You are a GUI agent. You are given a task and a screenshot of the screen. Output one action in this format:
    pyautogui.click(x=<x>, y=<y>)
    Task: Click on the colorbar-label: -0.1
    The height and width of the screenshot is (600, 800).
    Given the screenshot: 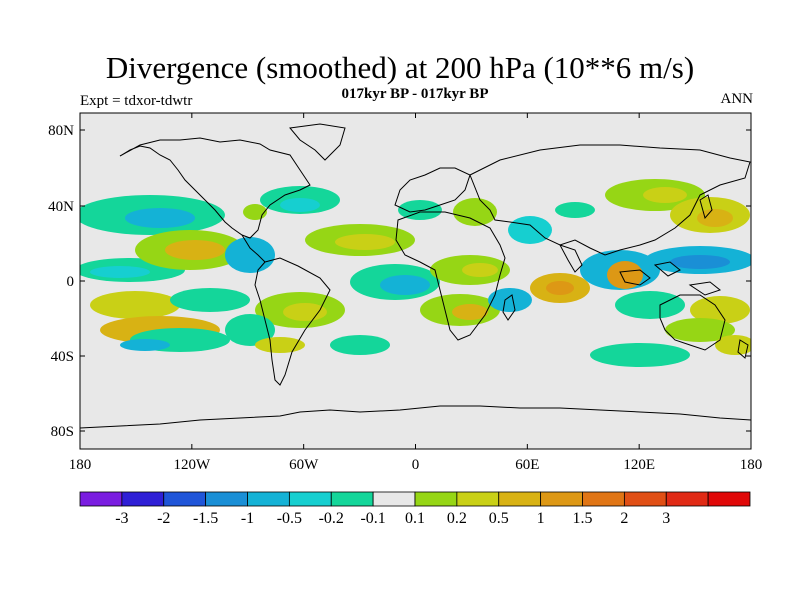 What is the action you would take?
    pyautogui.click(x=372, y=518)
    